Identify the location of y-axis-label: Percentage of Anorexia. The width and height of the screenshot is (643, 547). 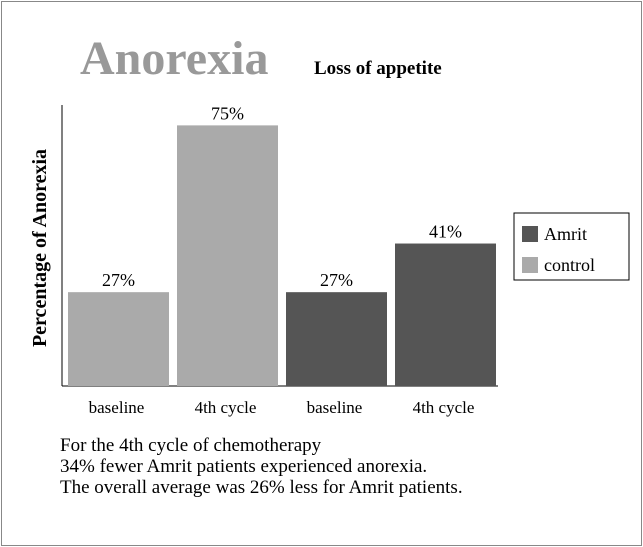
(40, 248).